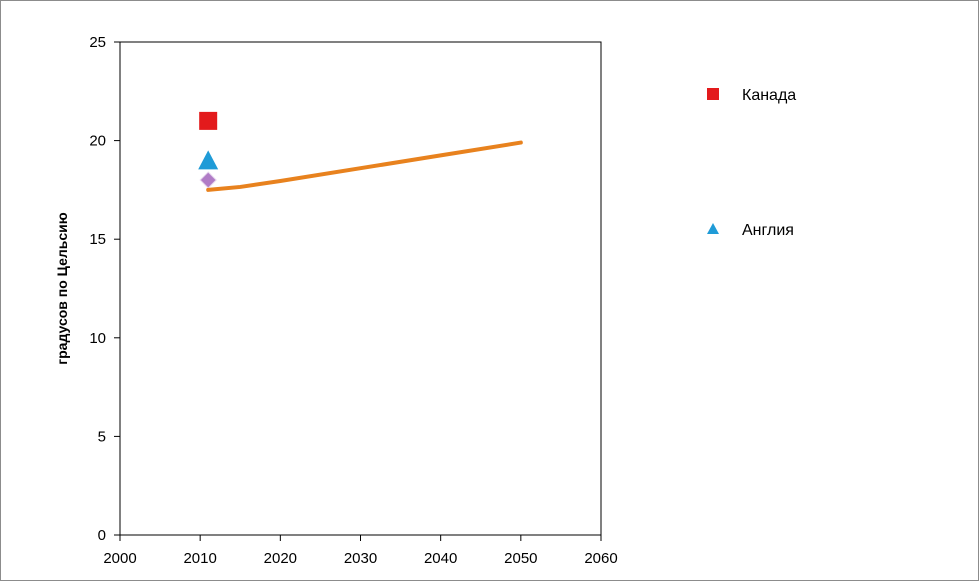  Describe the element at coordinates (280, 558) in the screenshot. I see `x-tick-label: 2020` at that location.